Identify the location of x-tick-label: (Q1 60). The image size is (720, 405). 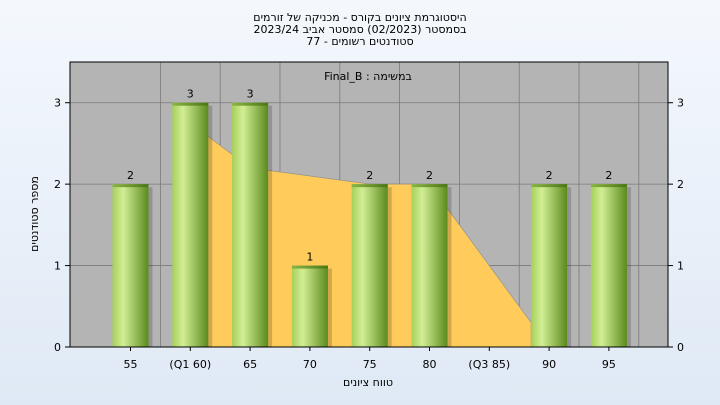
(190, 364).